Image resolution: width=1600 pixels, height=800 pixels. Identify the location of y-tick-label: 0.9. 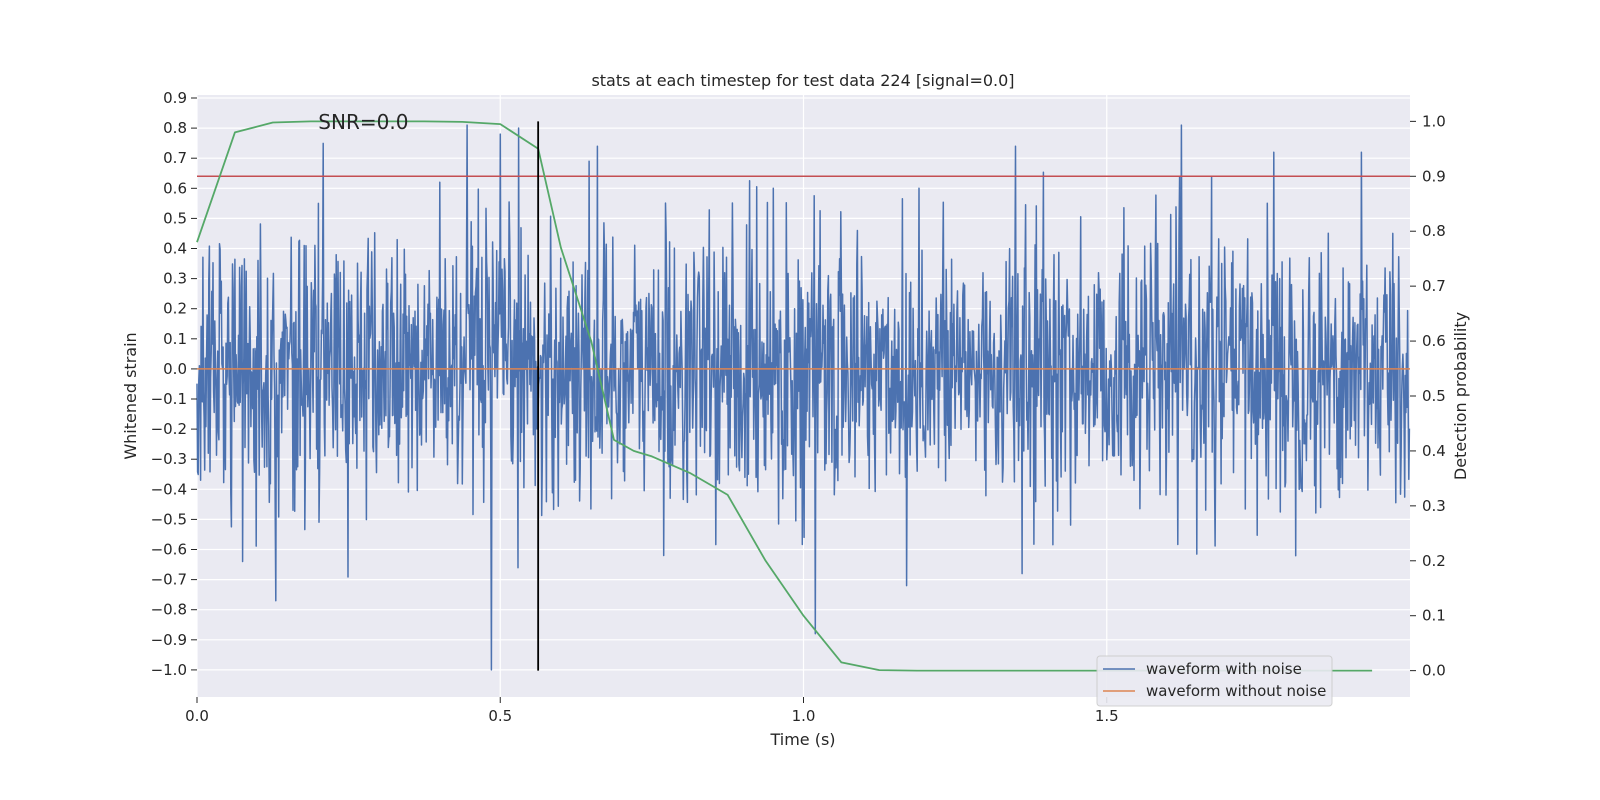
(175, 98).